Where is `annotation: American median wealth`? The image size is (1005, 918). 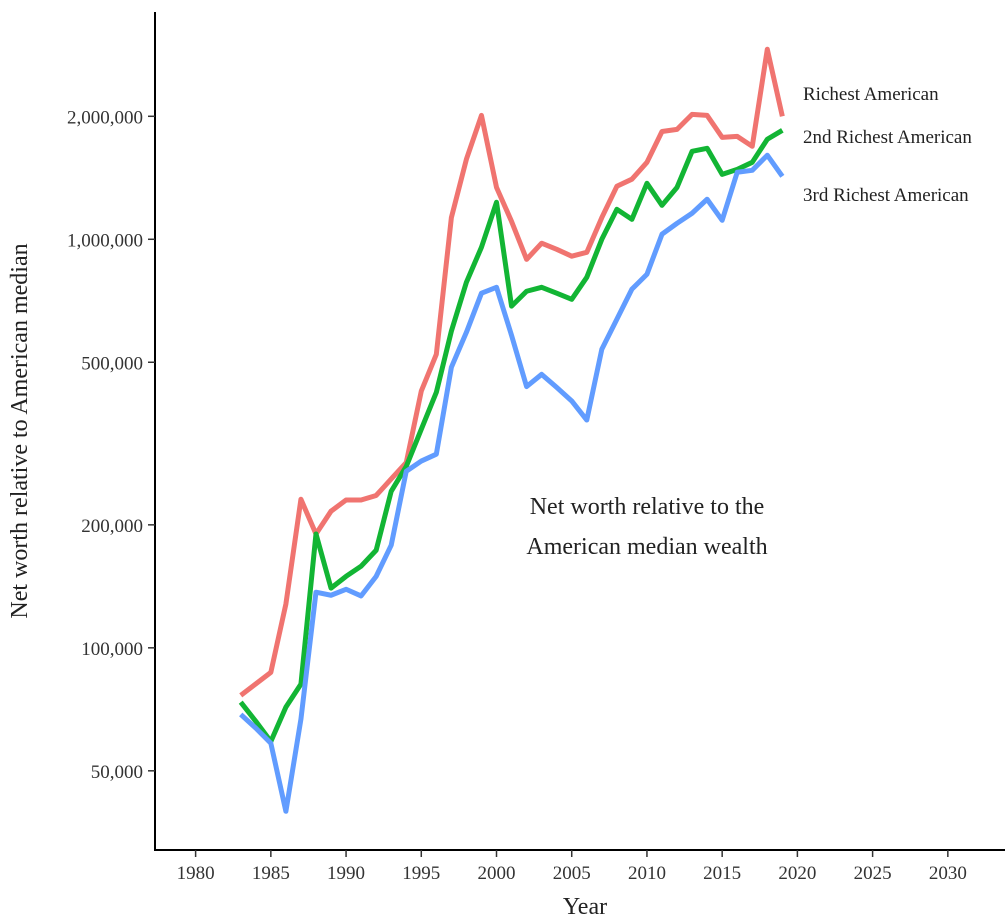 annotation: American median wealth is located at coordinates (646, 547).